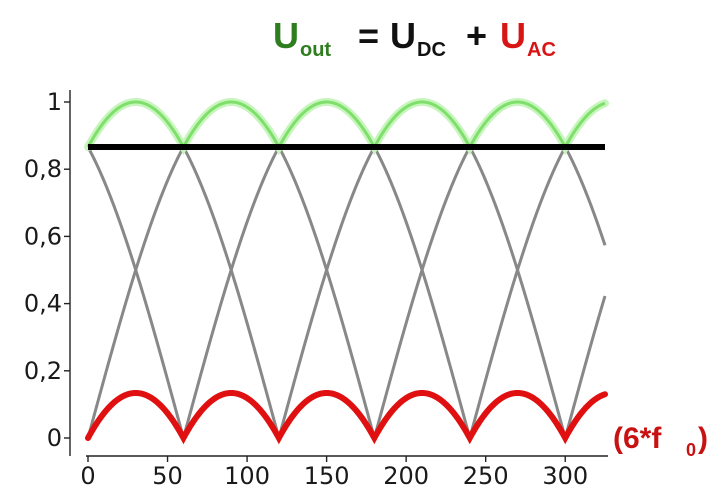  What do you see at coordinates (167, 476) in the screenshot?
I see `x-tick-label-50: 50` at bounding box center [167, 476].